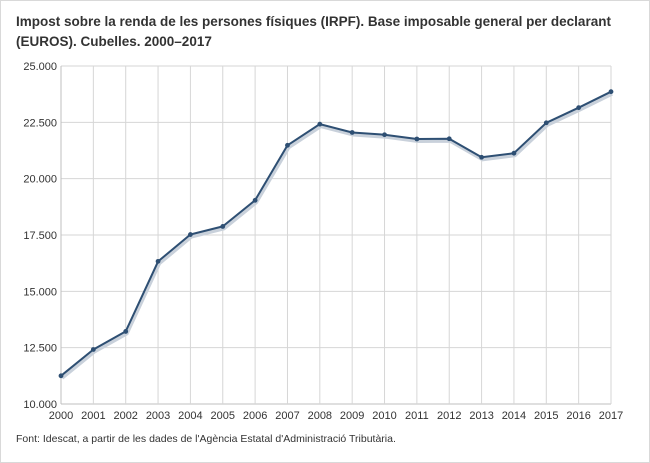  I want to click on y-tick-label: 22.500, so click(40, 123).